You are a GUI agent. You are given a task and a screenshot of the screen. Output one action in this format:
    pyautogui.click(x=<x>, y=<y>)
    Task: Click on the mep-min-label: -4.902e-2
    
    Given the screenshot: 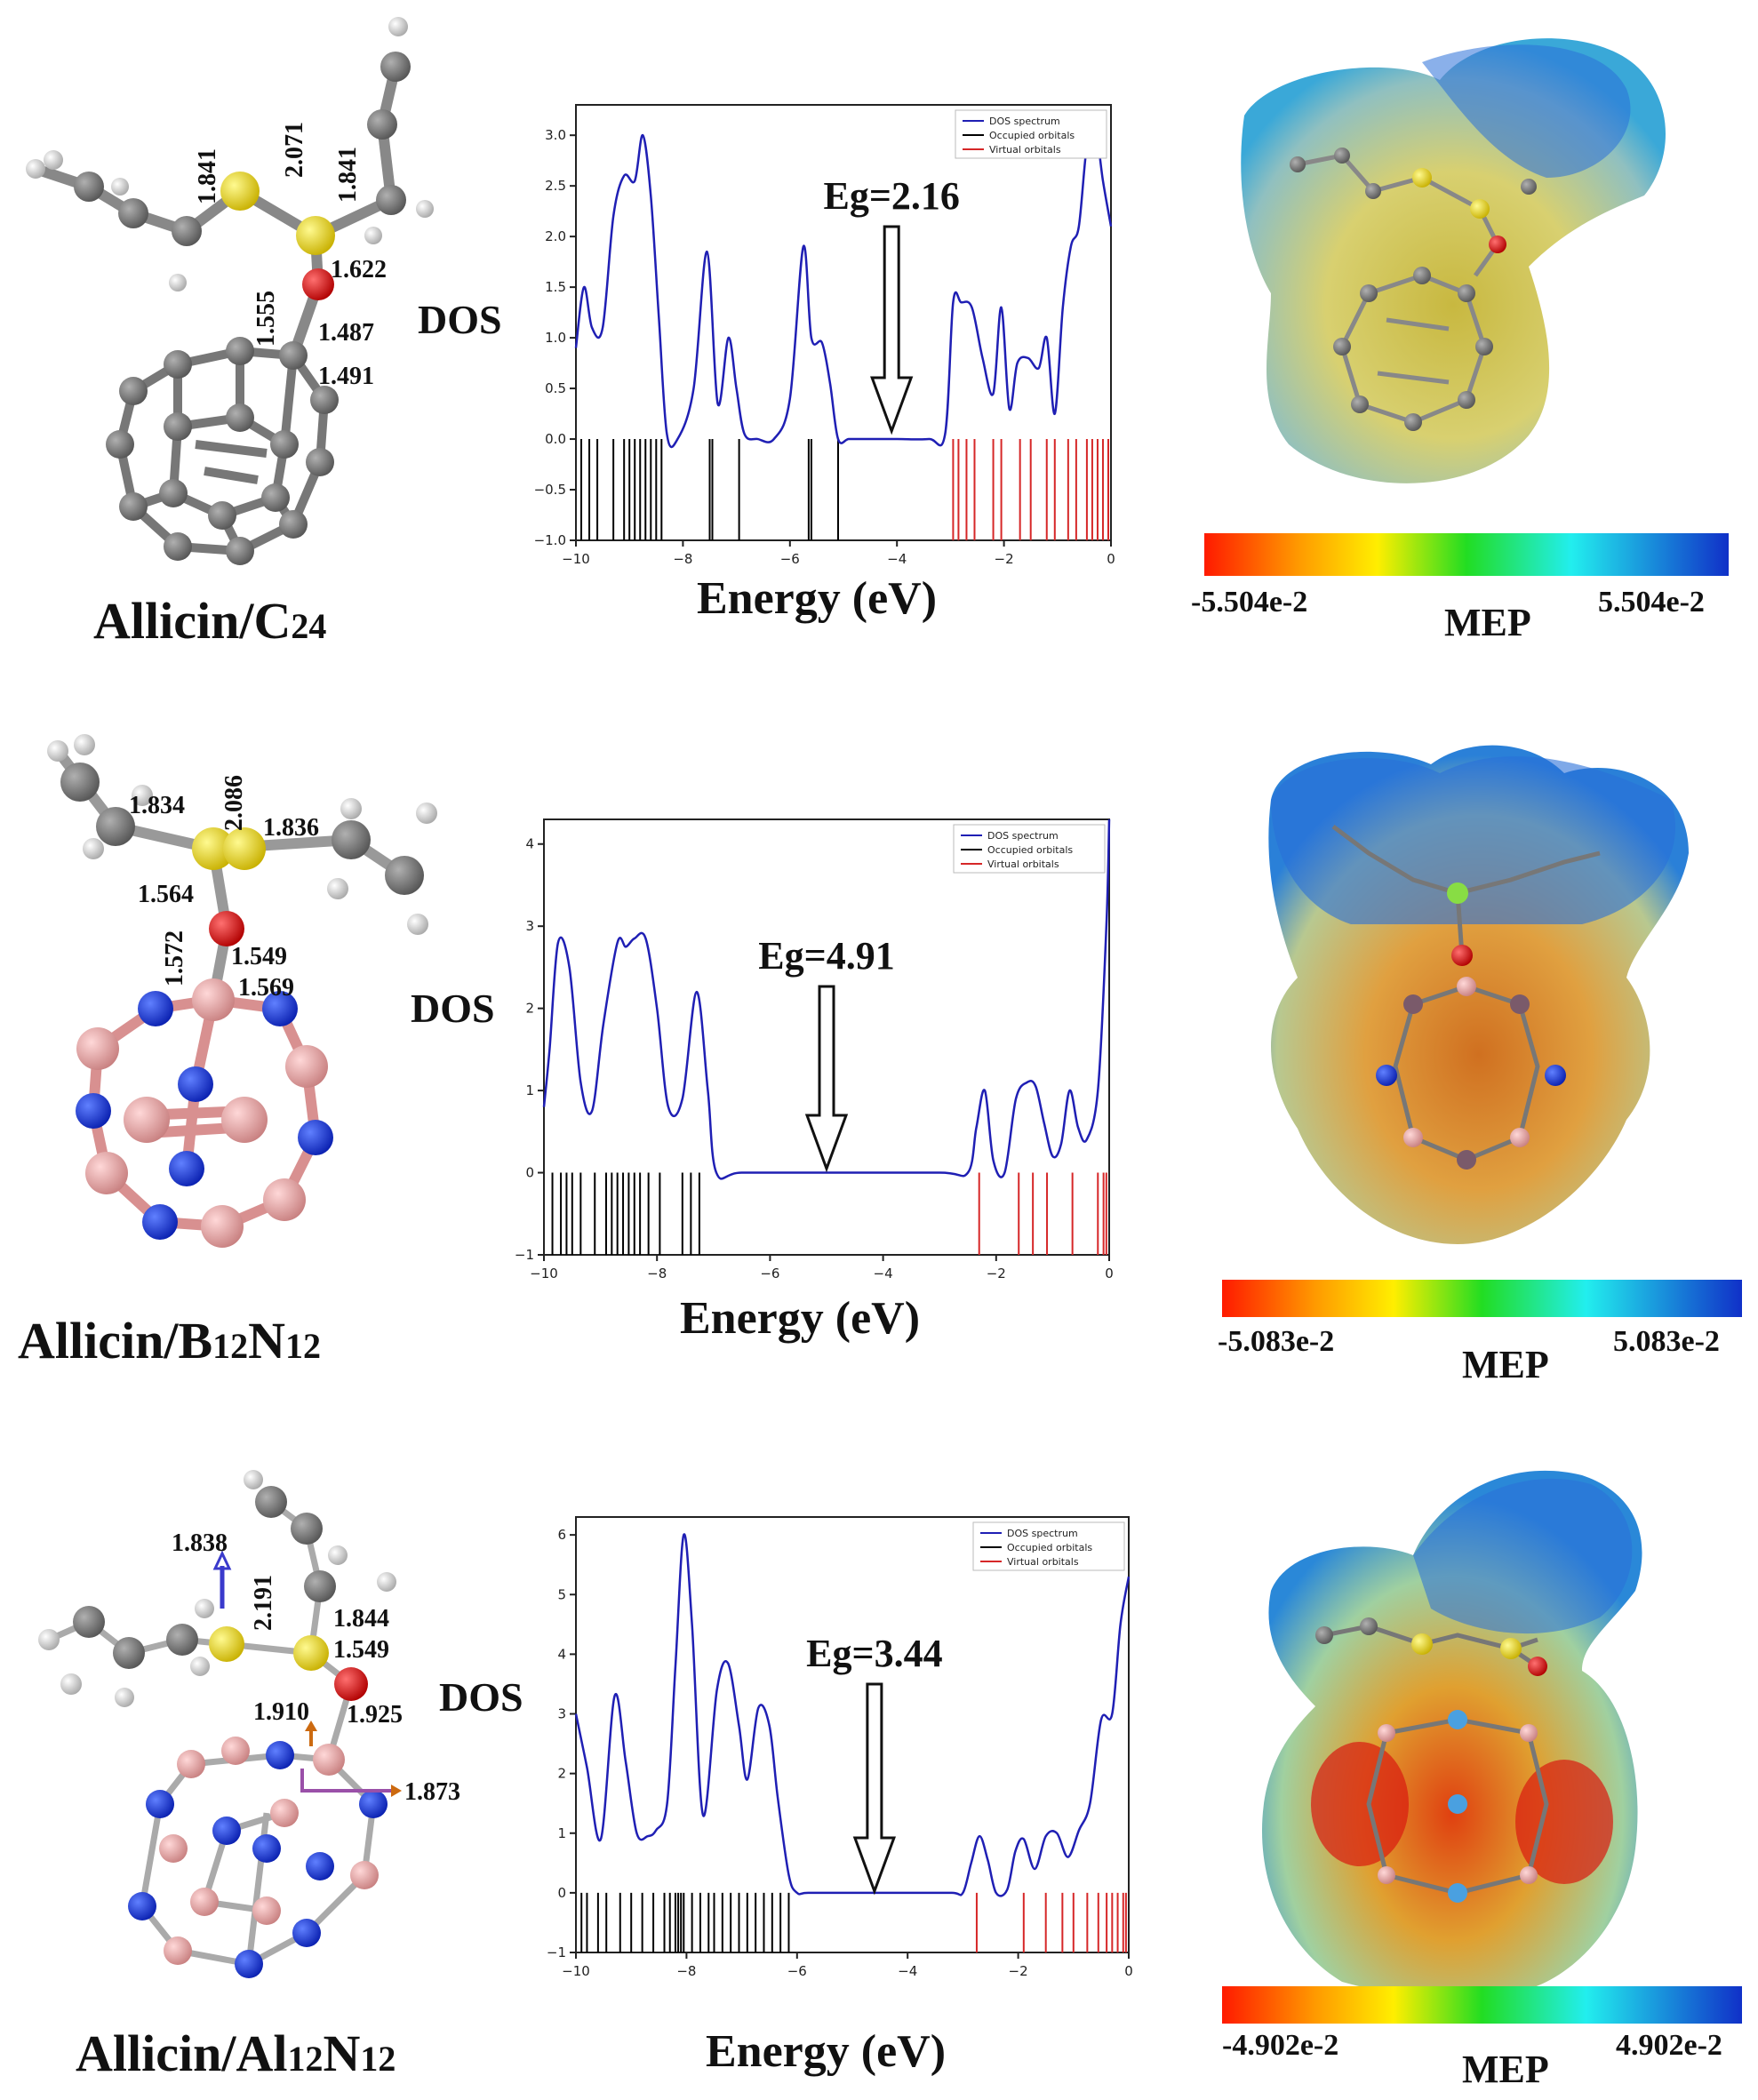 What is the action you would take?
    pyautogui.click(x=1280, y=2045)
    